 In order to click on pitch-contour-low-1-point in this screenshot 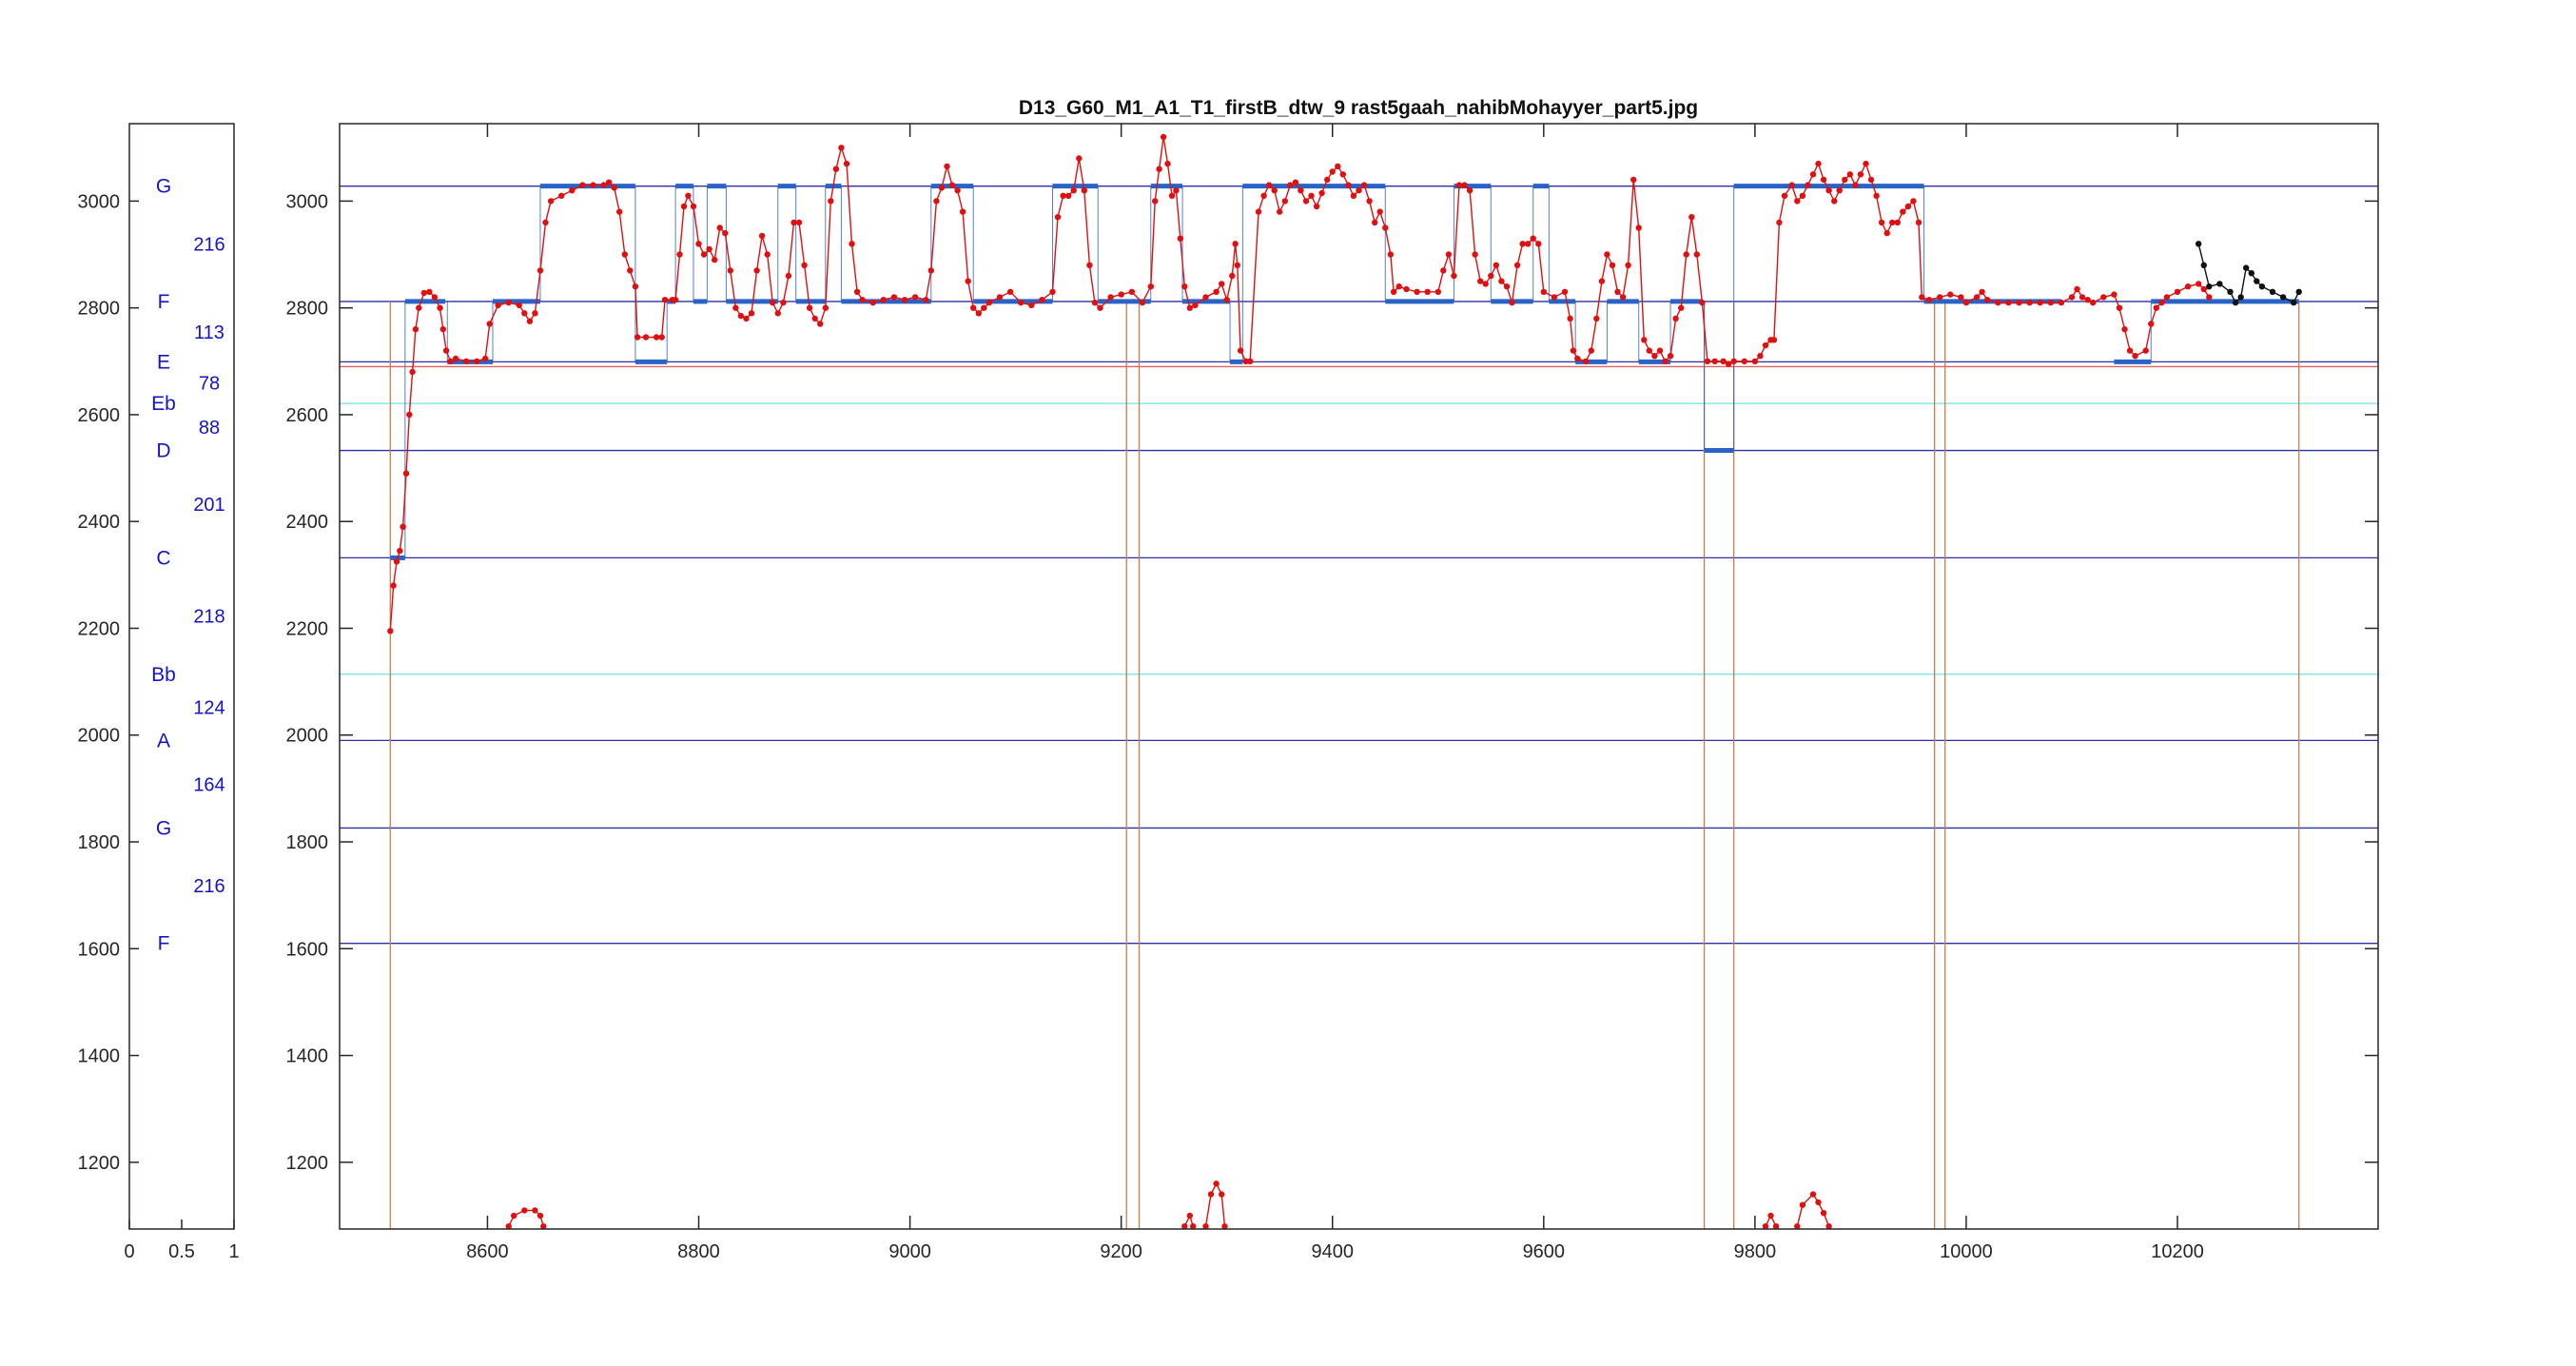, I will do `click(525, 1210)`.